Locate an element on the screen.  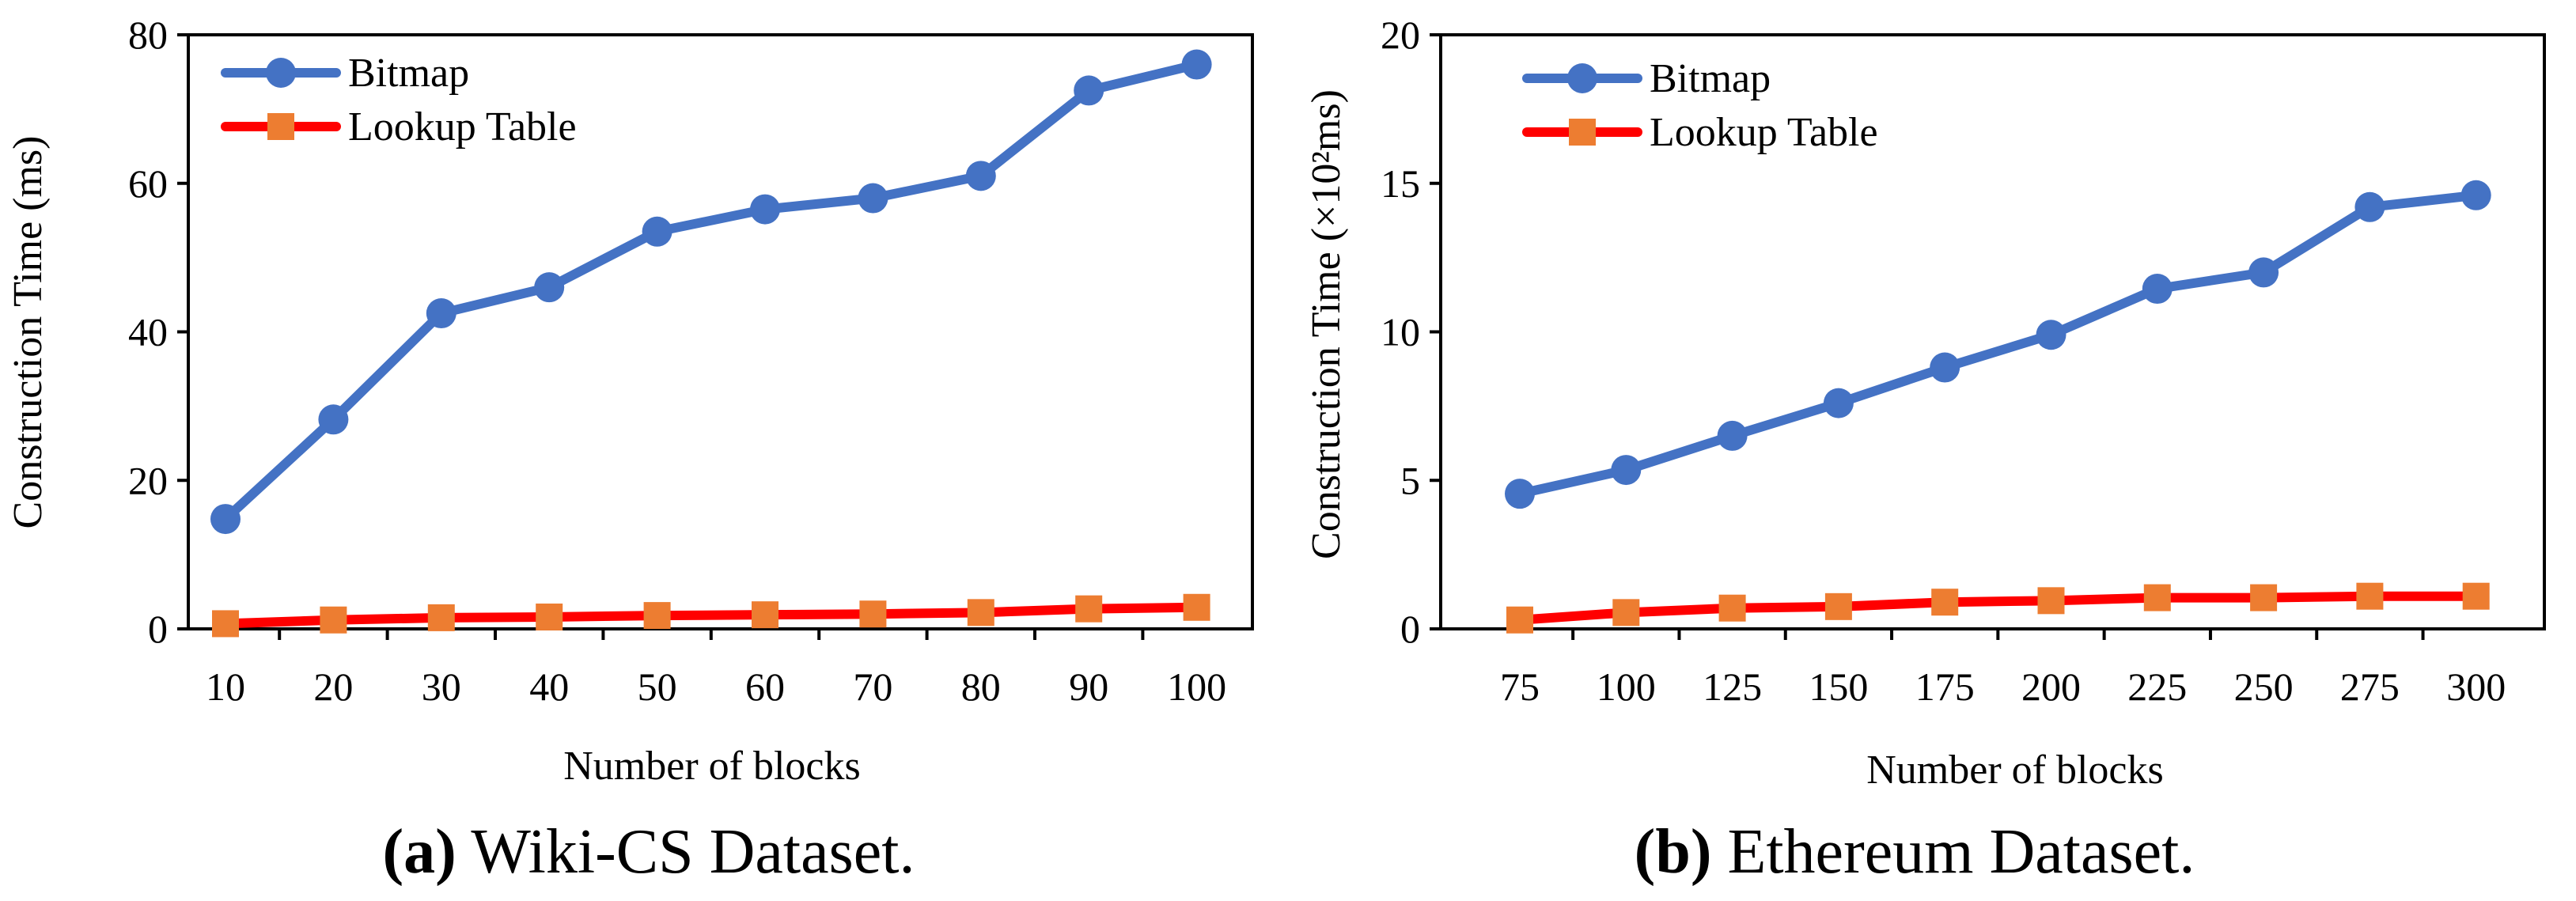
x-tick-label: 40 is located at coordinates (549, 686).